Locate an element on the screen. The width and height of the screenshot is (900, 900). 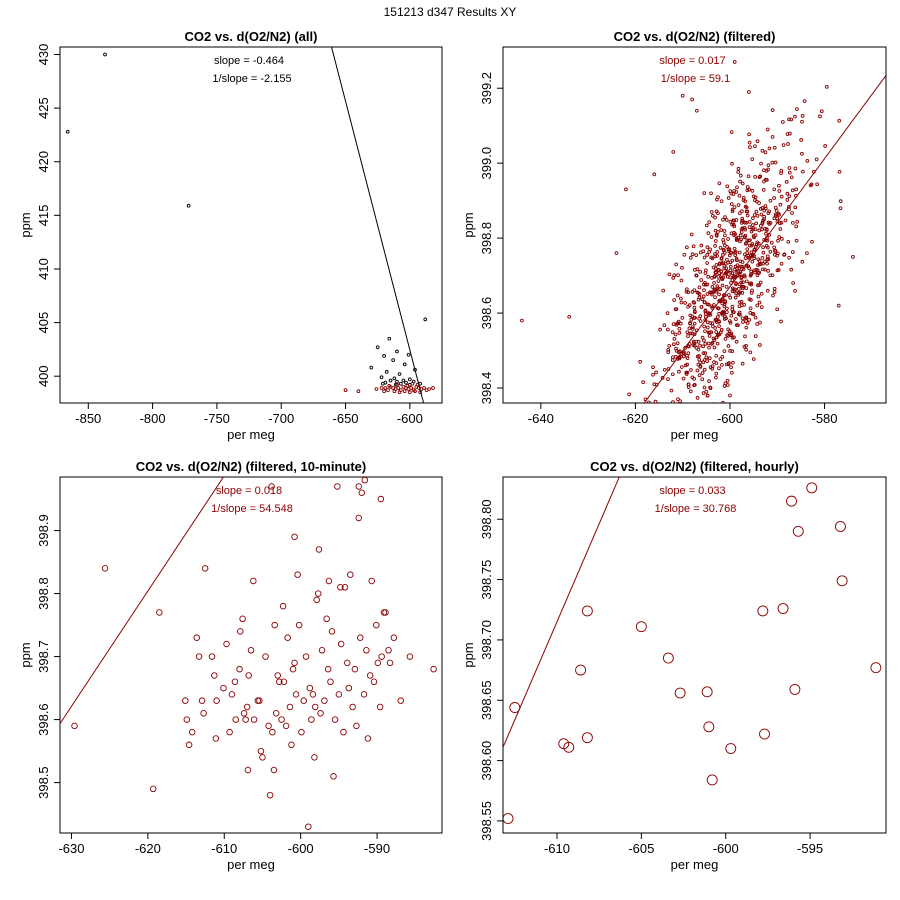
y-tick-label: 398.9 is located at coordinates (43, 530).